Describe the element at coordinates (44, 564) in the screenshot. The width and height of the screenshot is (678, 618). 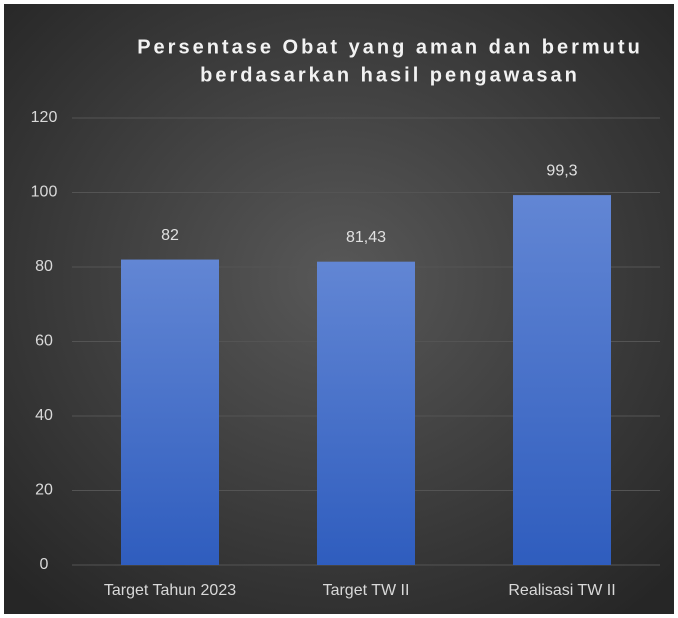
I see `y-tick-label: 0` at that location.